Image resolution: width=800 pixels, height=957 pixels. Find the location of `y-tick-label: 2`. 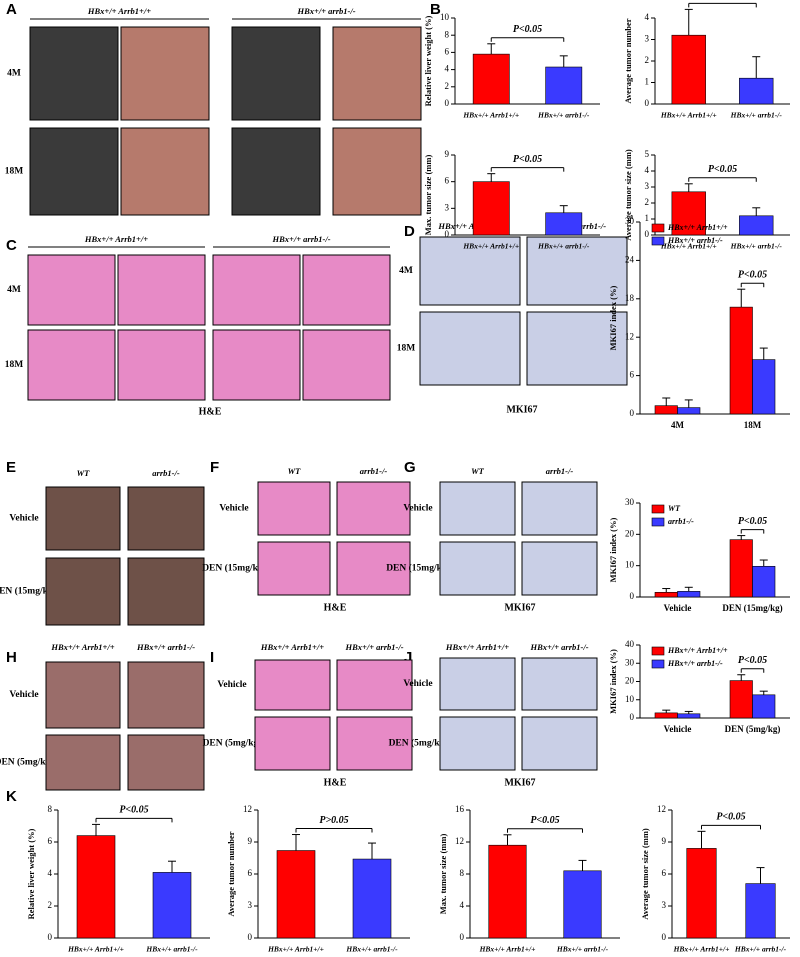

y-tick-label: 2 is located at coordinates (50, 905).